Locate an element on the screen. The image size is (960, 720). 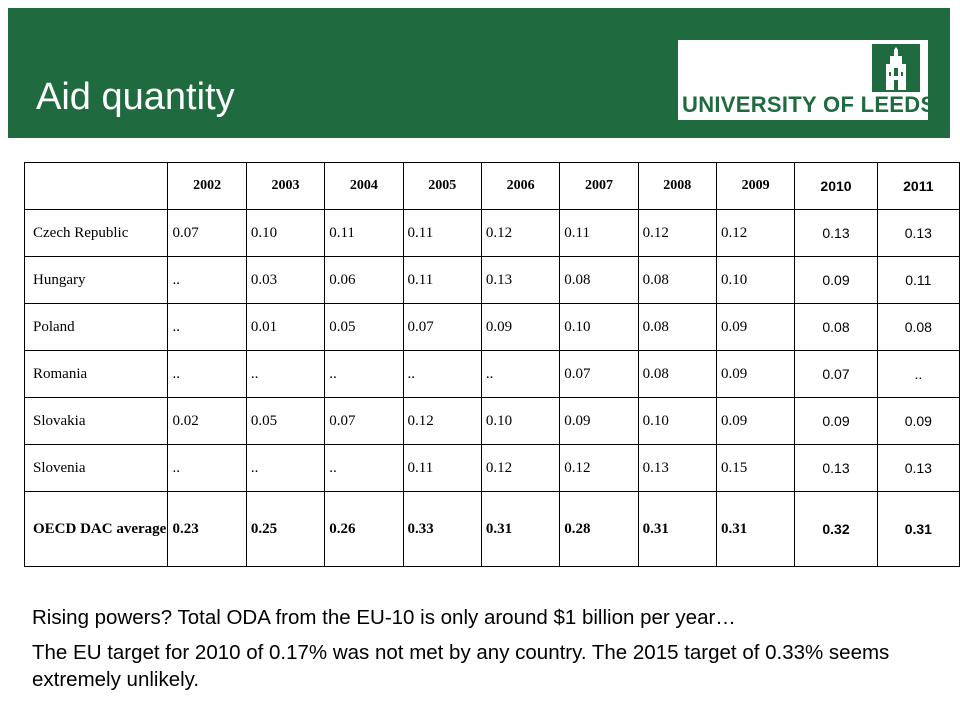
slide-title: Aid quantity is located at coordinates (135, 97).